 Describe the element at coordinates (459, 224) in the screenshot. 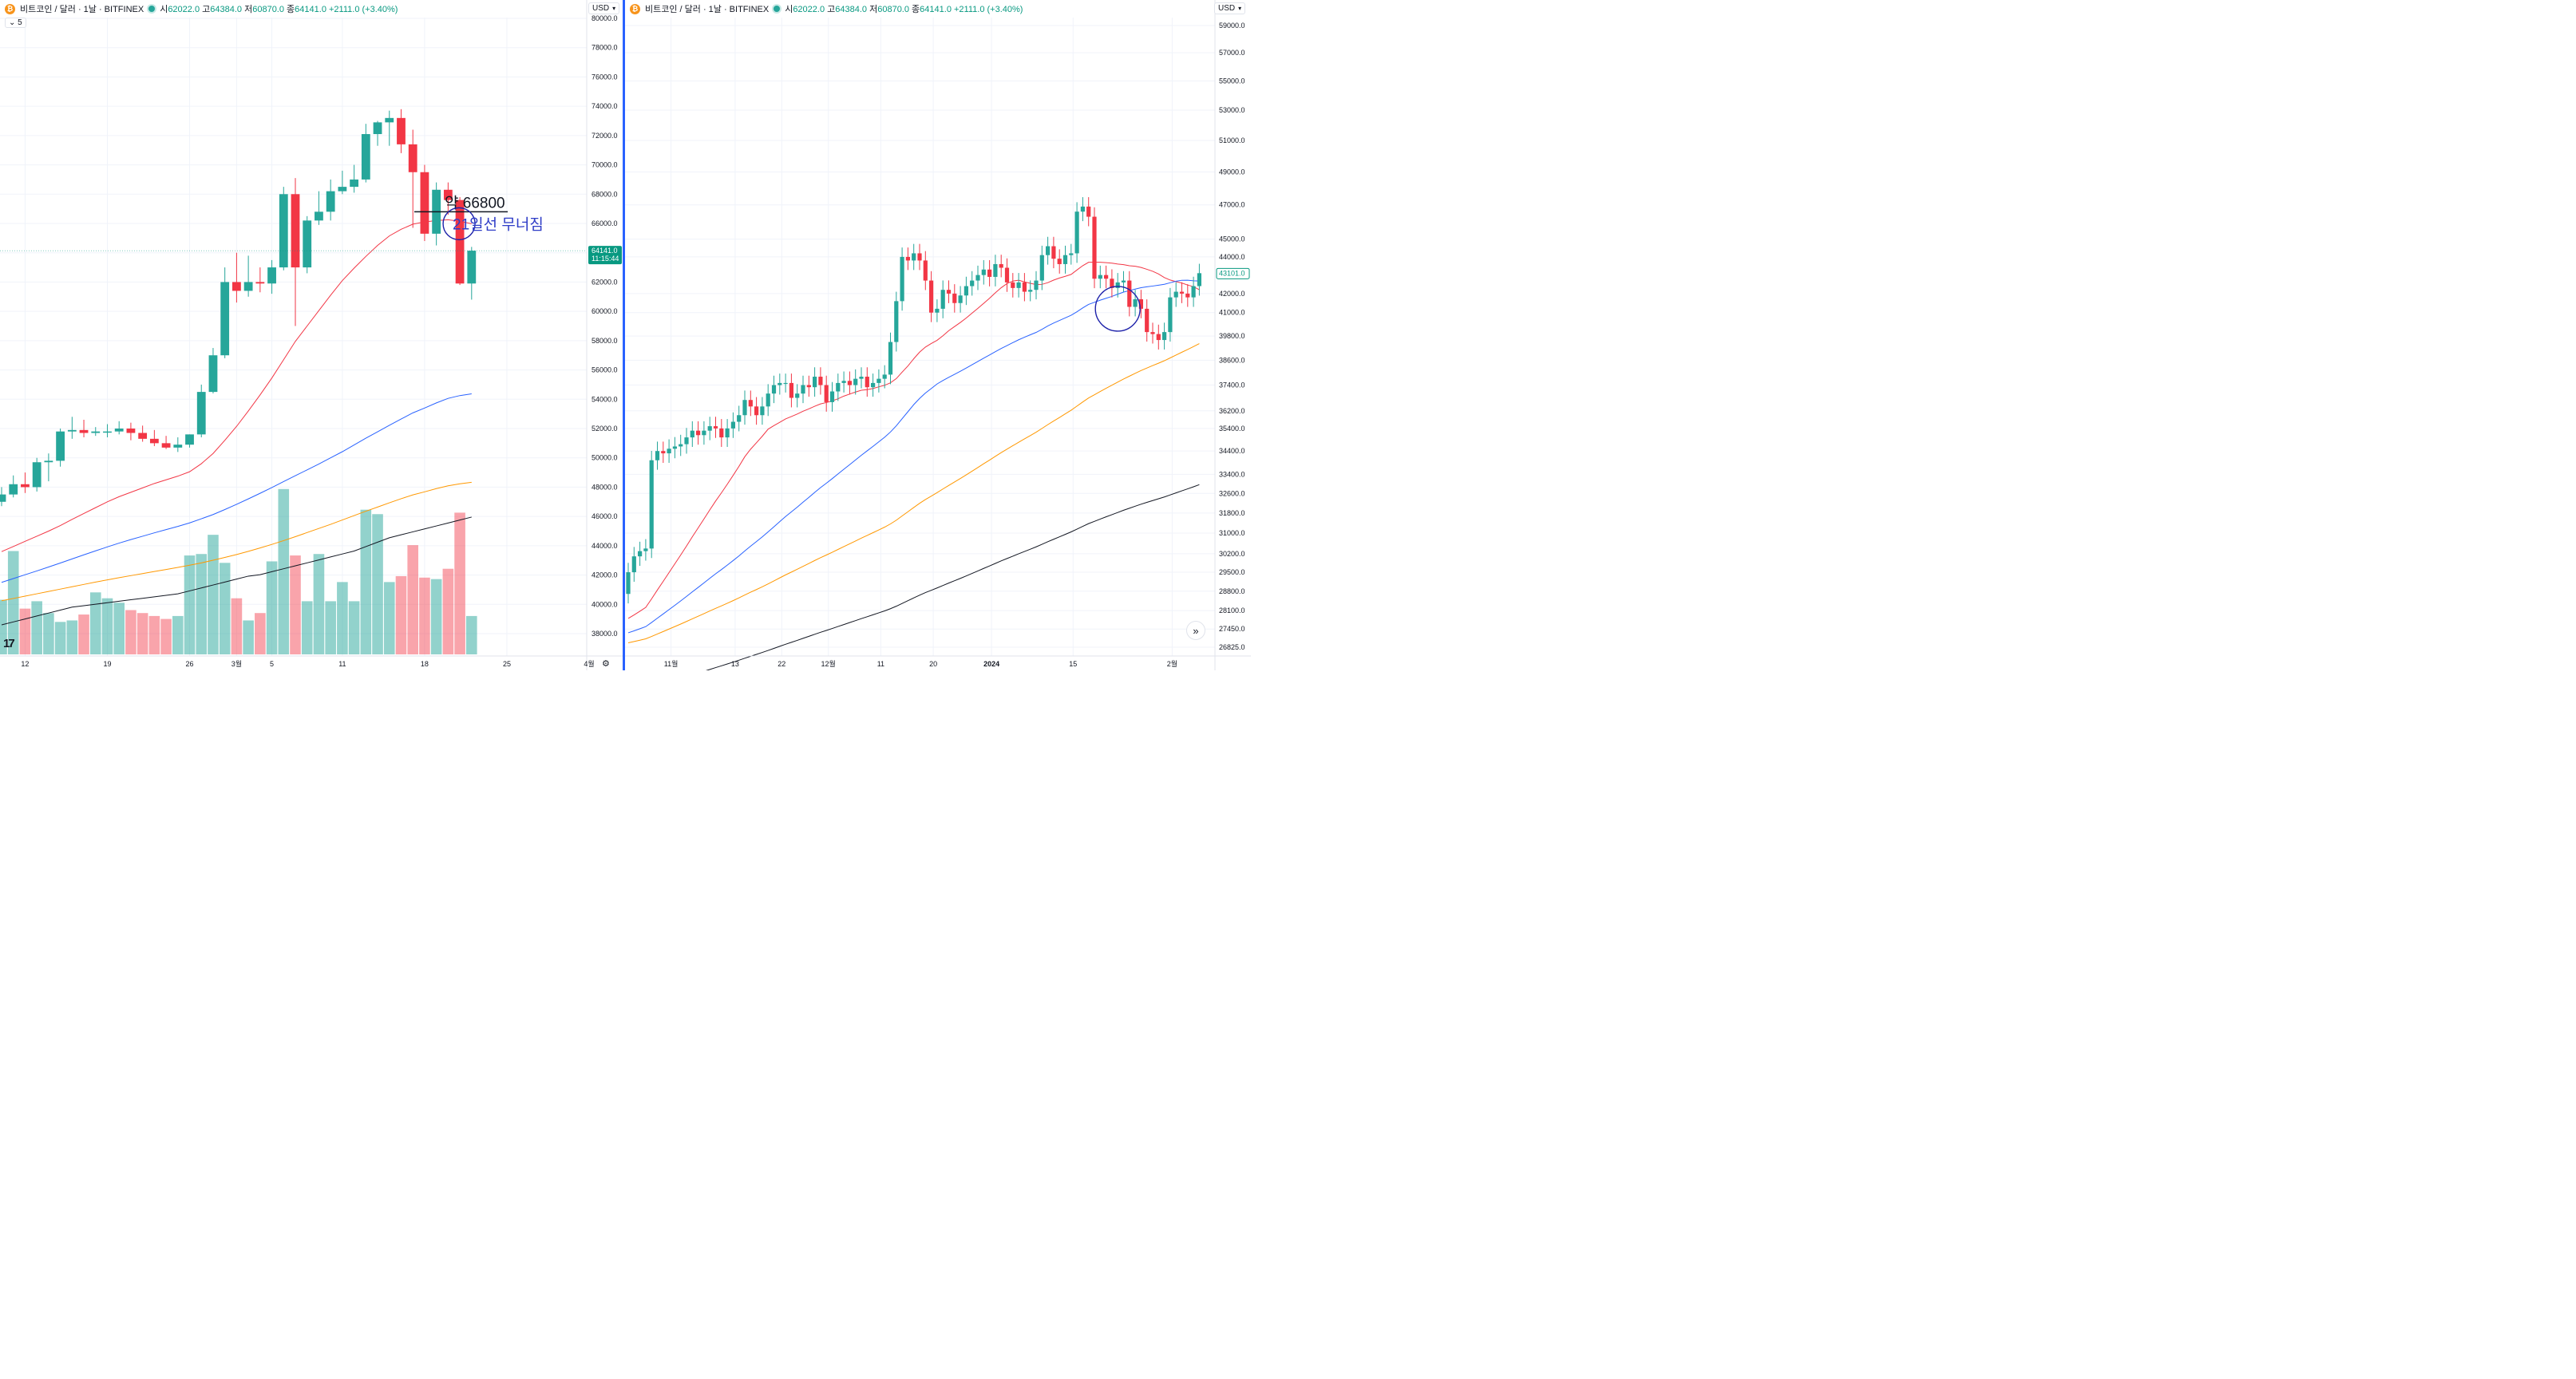

I see `annotation-circle` at that location.